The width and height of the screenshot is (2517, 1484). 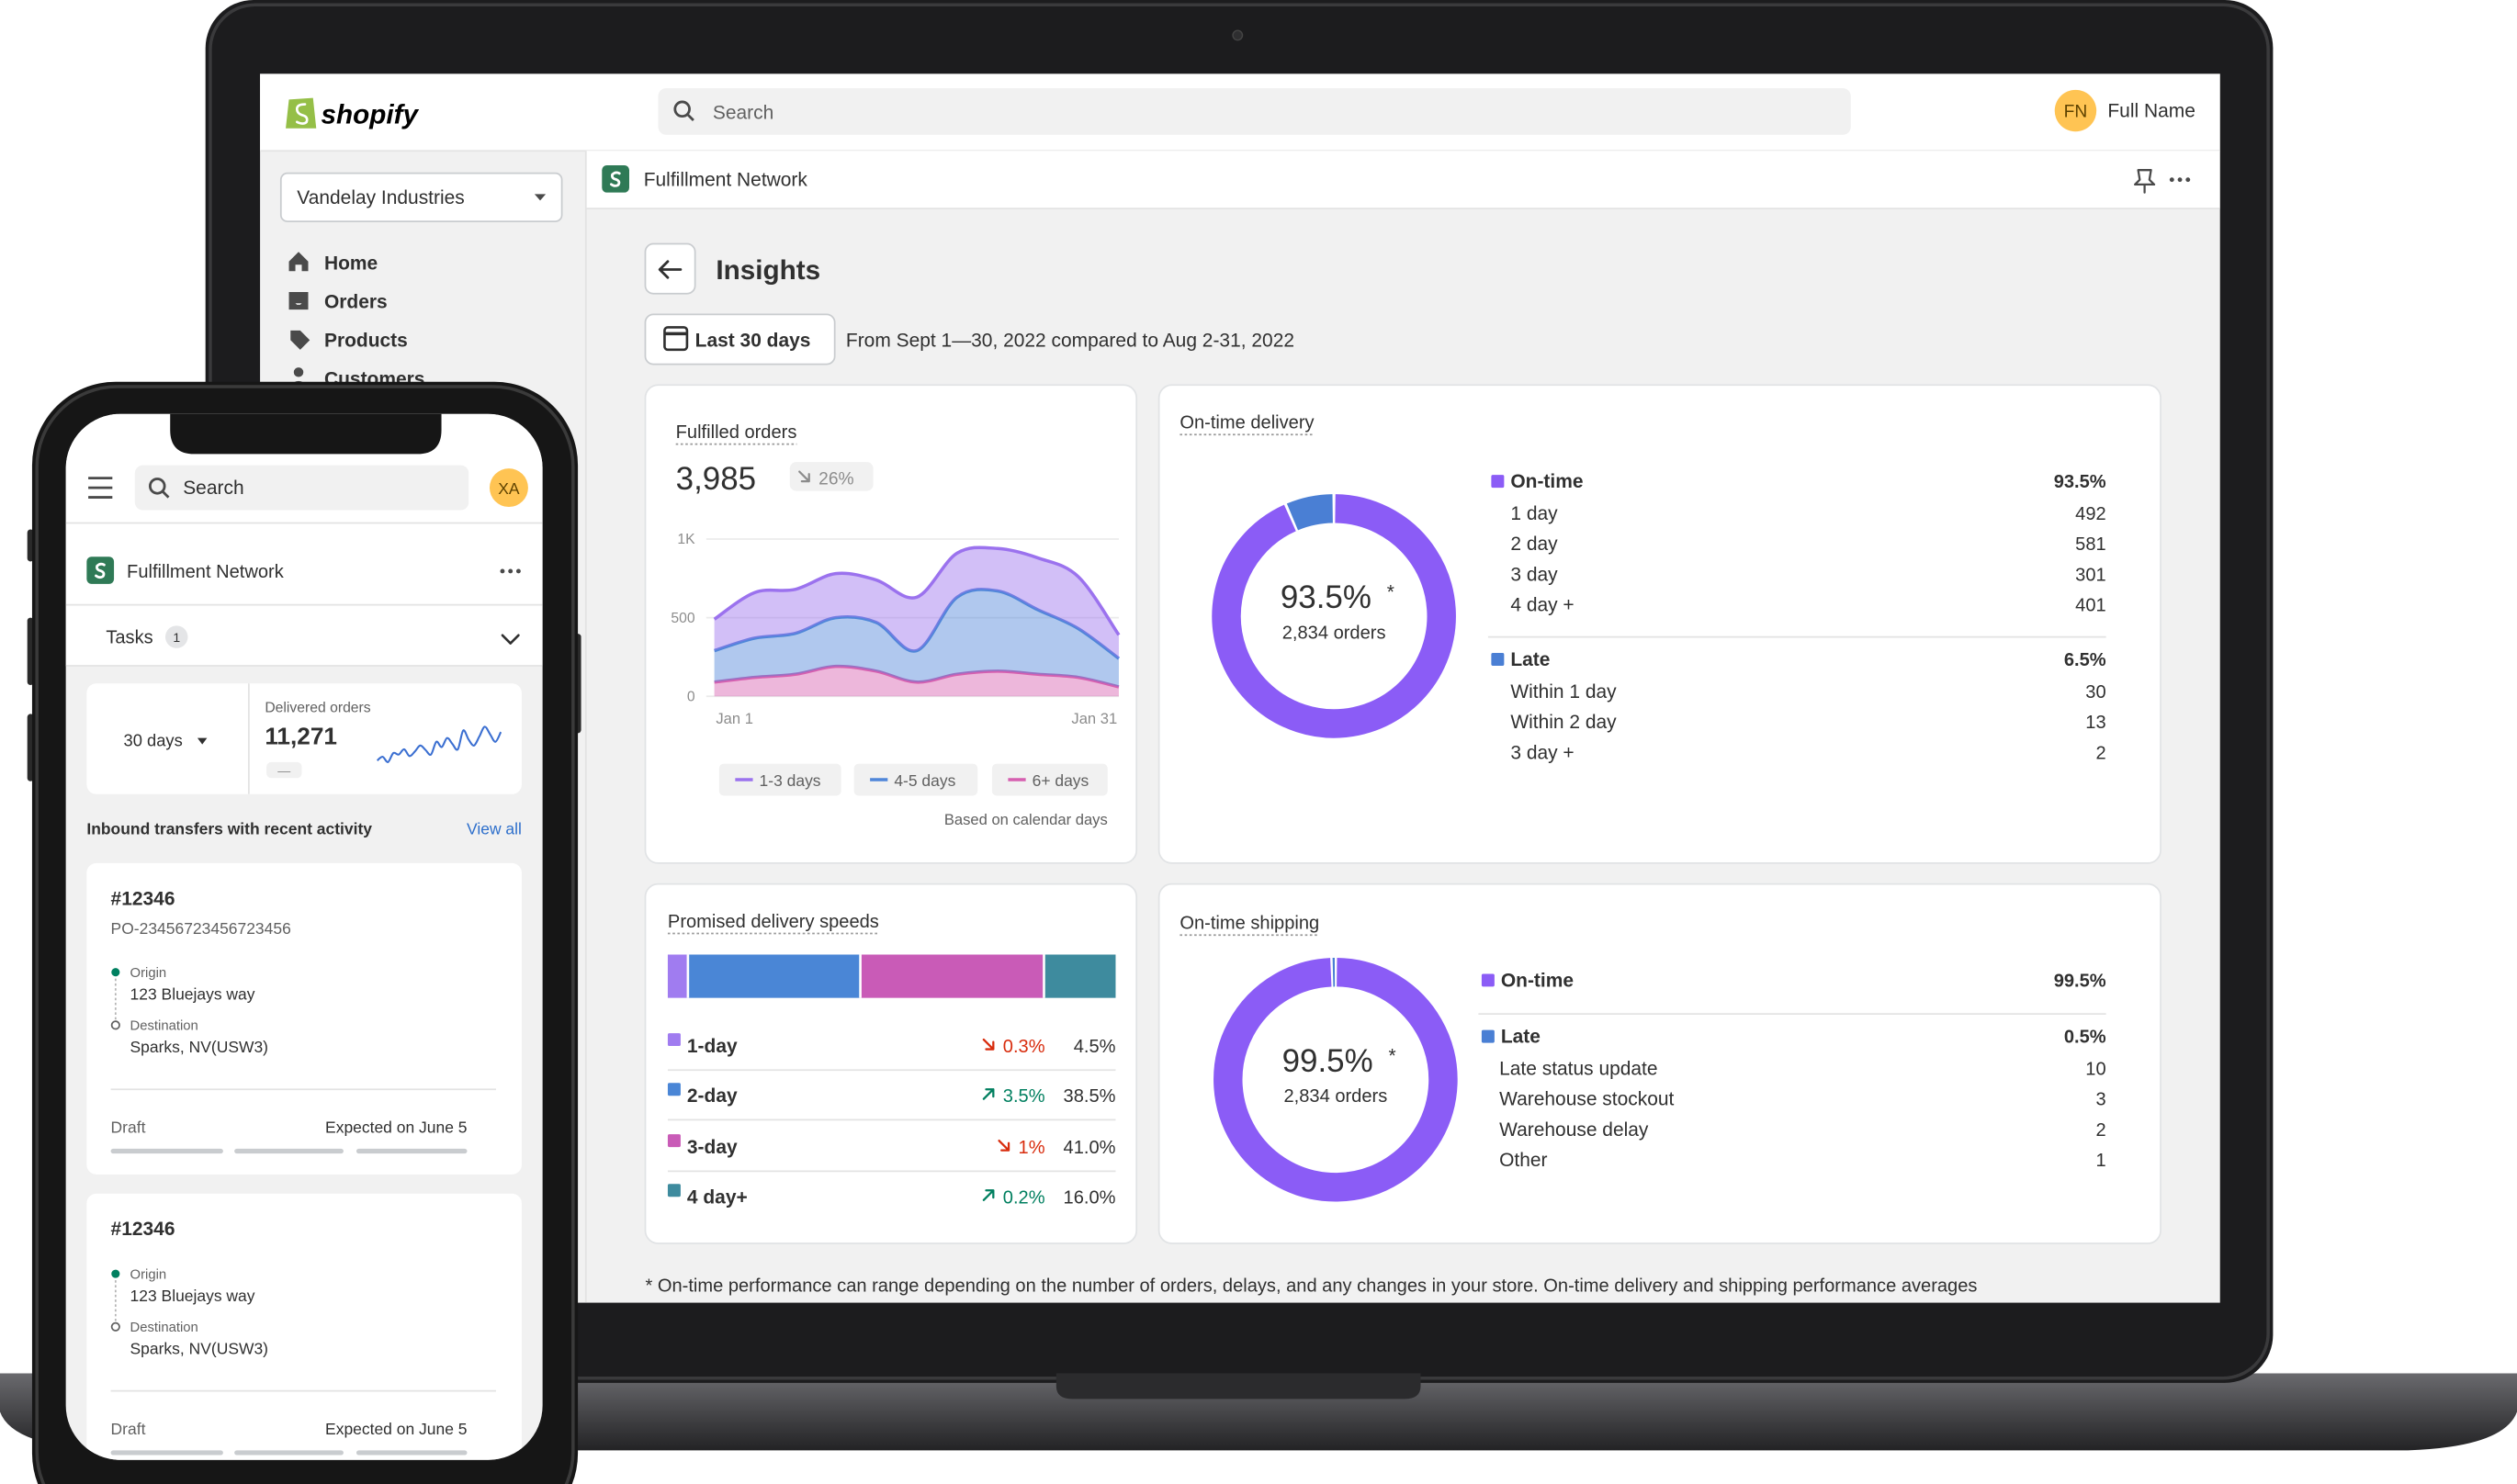 I want to click on speed-name: 3-day, so click(x=712, y=1148).